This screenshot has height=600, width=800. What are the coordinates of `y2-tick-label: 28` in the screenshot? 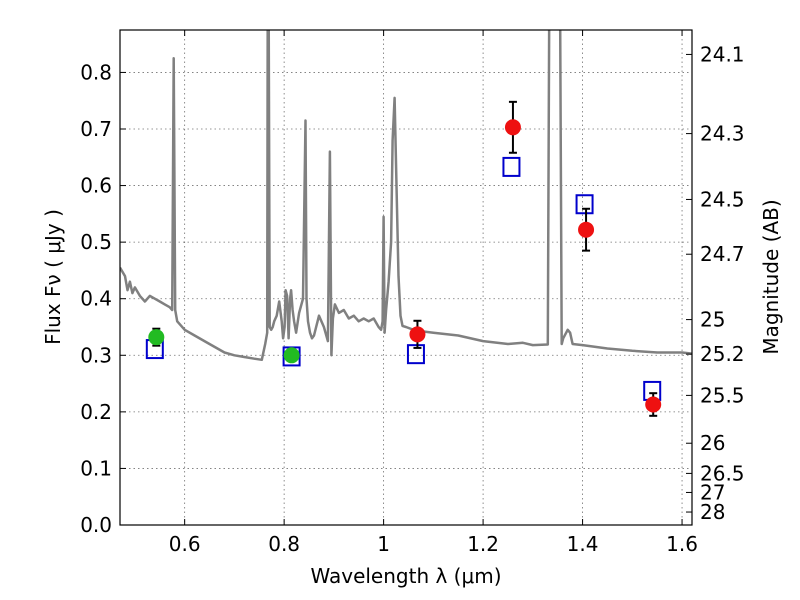 It's located at (712, 512).